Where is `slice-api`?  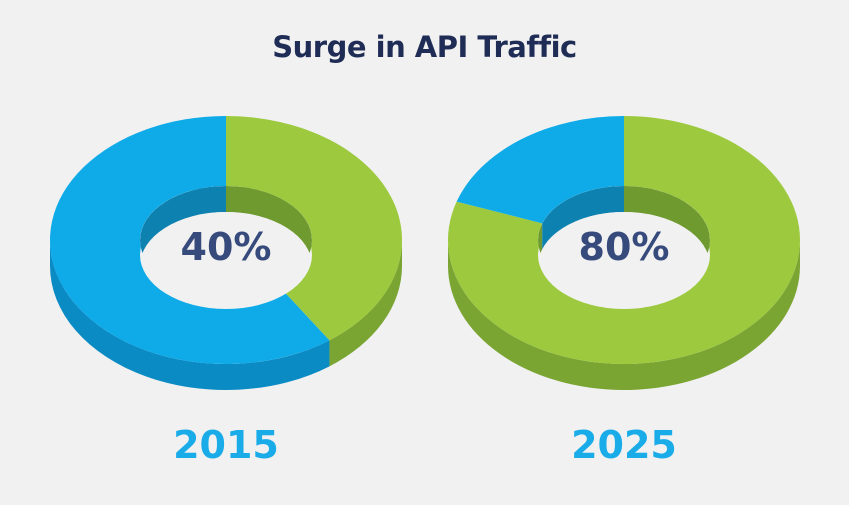
slice-api is located at coordinates (314, 228).